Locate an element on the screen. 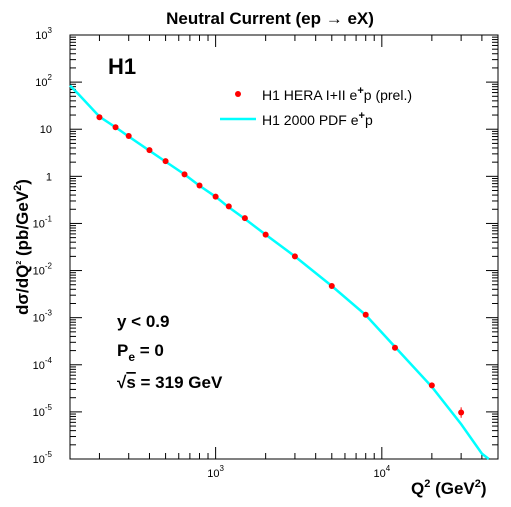 Image resolution: width=511 pixels, height=507 pixels. h1-logo: H1 is located at coordinates (122, 66).